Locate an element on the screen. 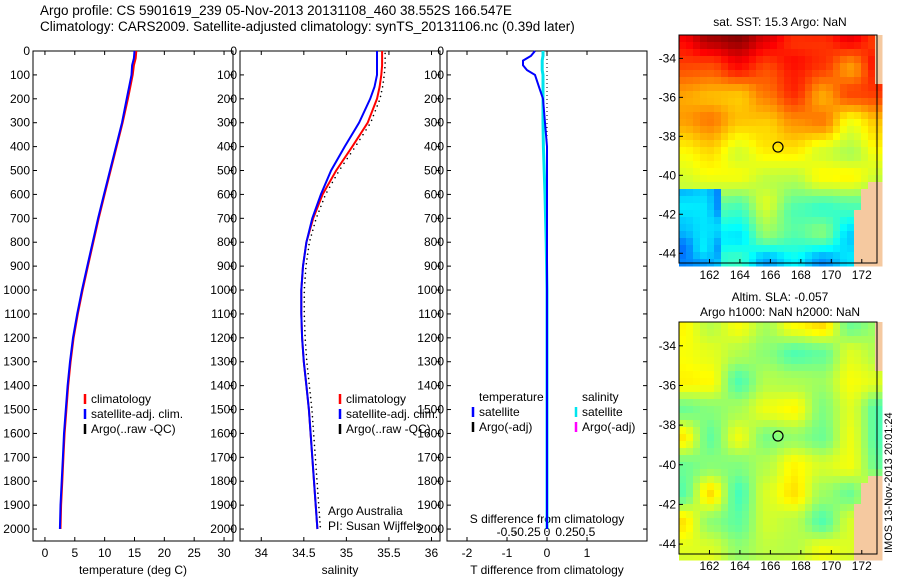 The image size is (900, 580). depth-tick-label: 1000 is located at coordinates (430, 290).